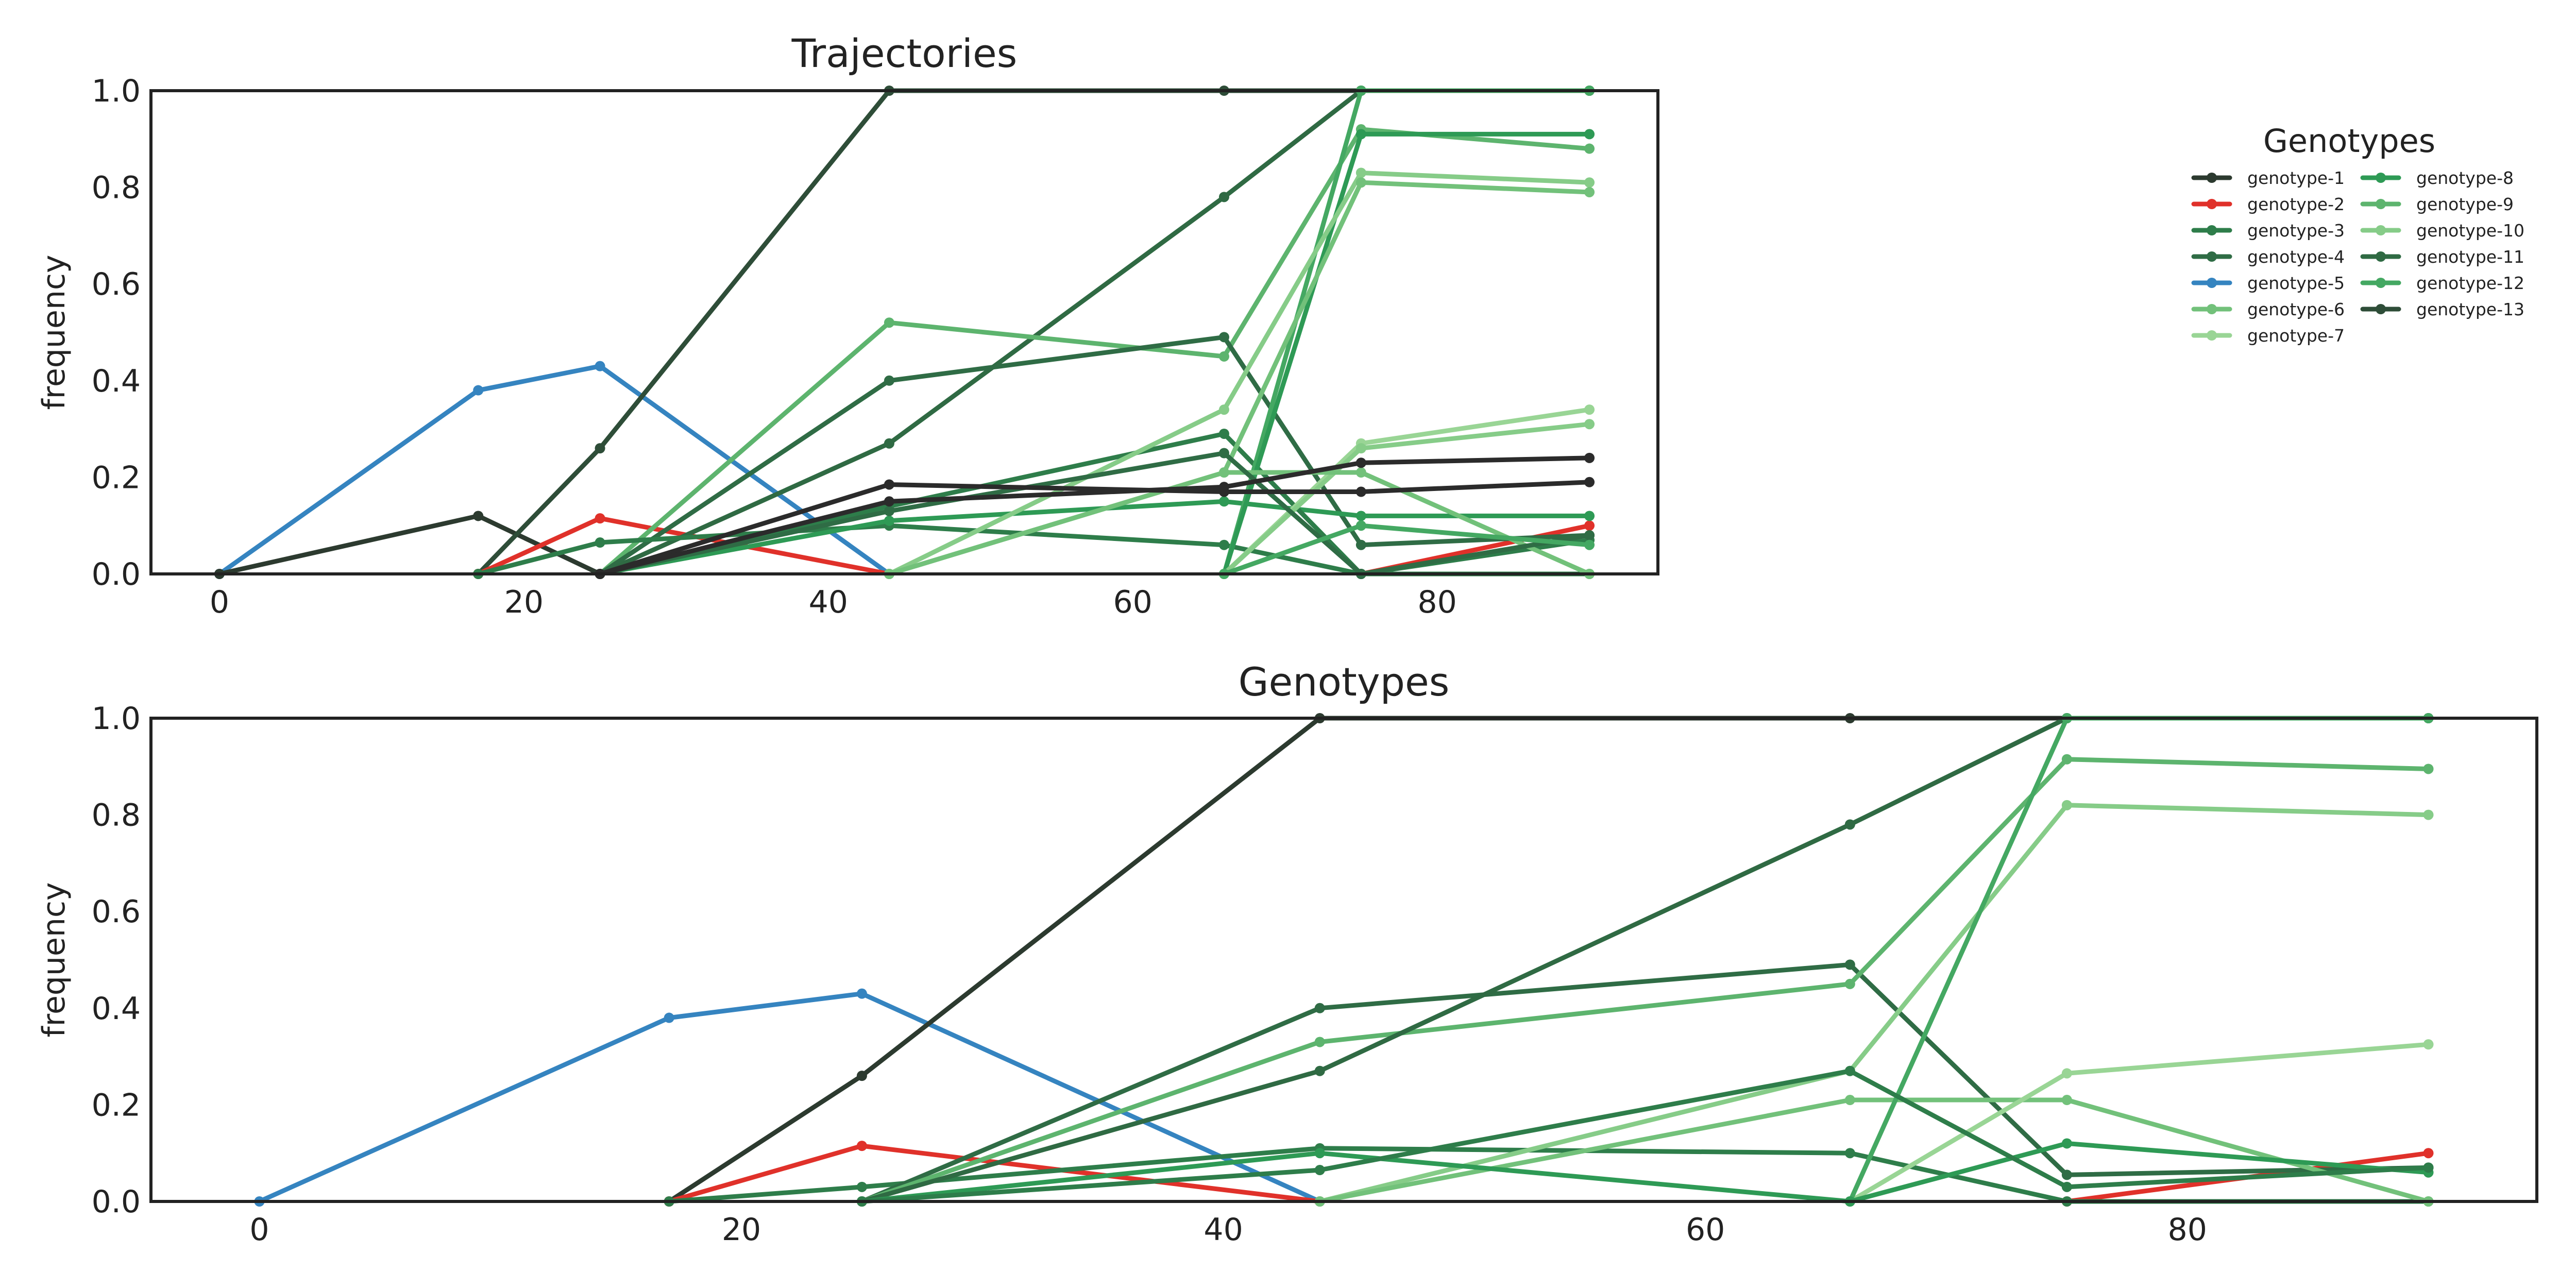 The height and width of the screenshot is (1288, 2576). What do you see at coordinates (2470, 283) in the screenshot?
I see `legend-label-genotype-12: genotype-12` at bounding box center [2470, 283].